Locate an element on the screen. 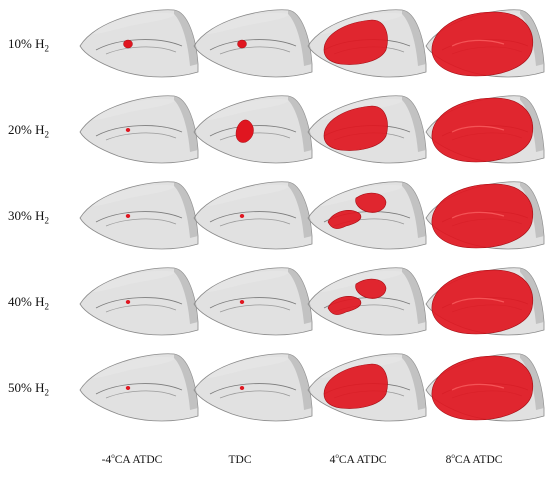 This screenshot has width=550, height=477. column-label: TDC is located at coordinates (240, 459).